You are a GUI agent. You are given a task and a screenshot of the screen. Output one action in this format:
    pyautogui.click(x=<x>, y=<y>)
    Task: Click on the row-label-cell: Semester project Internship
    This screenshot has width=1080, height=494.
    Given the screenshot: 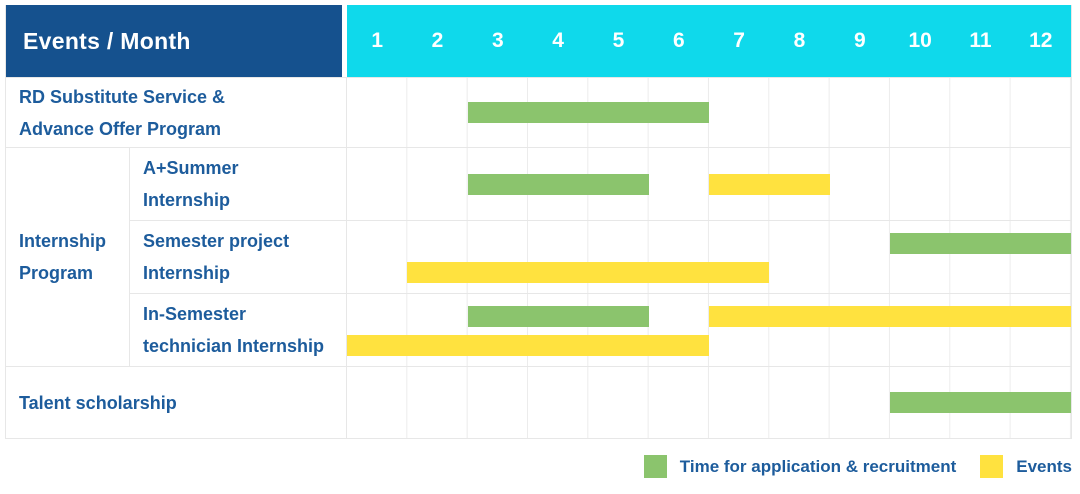 What is the action you would take?
    pyautogui.click(x=238, y=257)
    